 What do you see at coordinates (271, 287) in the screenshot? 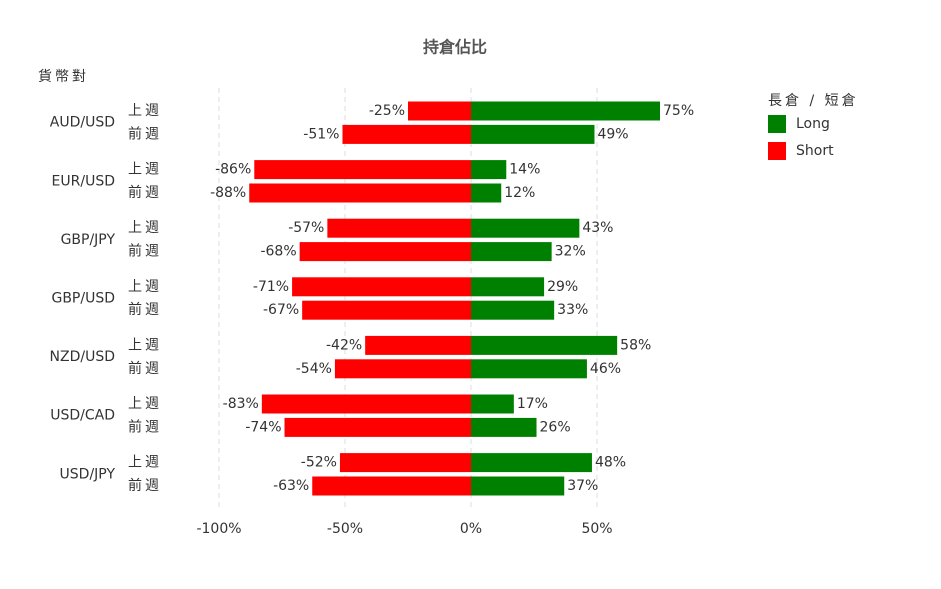
I see `data-label: -71%` at bounding box center [271, 287].